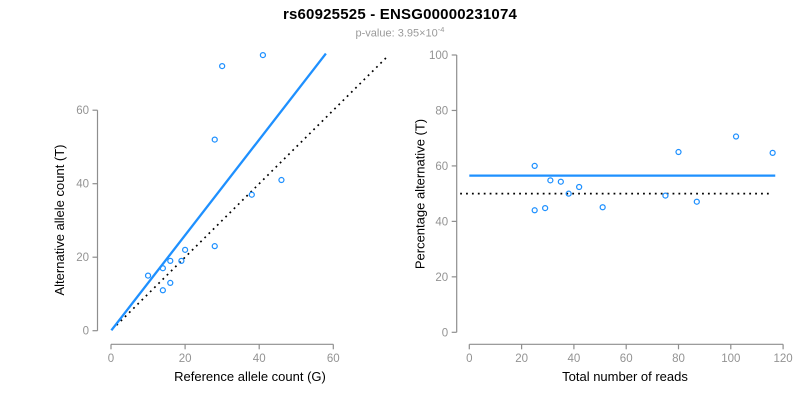 The image size is (800, 400). What do you see at coordinates (441, 29) in the screenshot?
I see `p-value-exponent: -4` at bounding box center [441, 29].